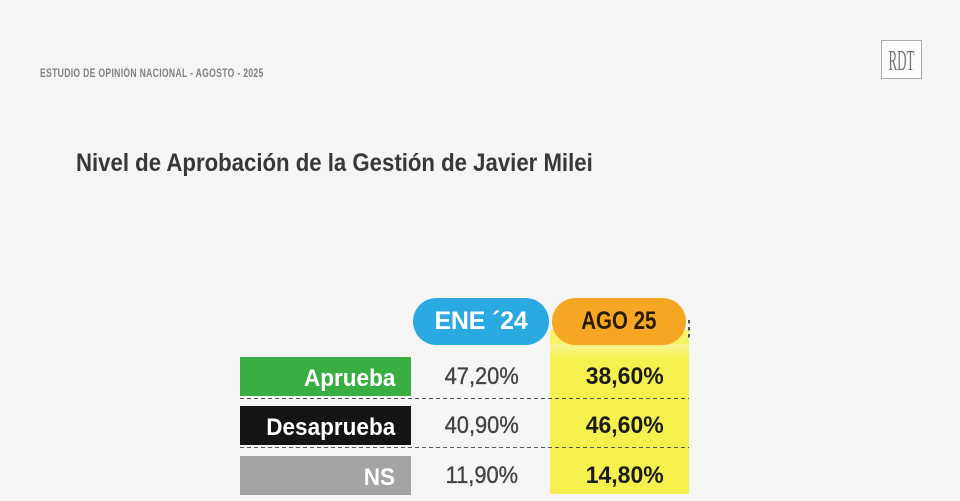 The width and height of the screenshot is (960, 501). What do you see at coordinates (902, 61) in the screenshot?
I see `svg-text: RDT` at bounding box center [902, 61].